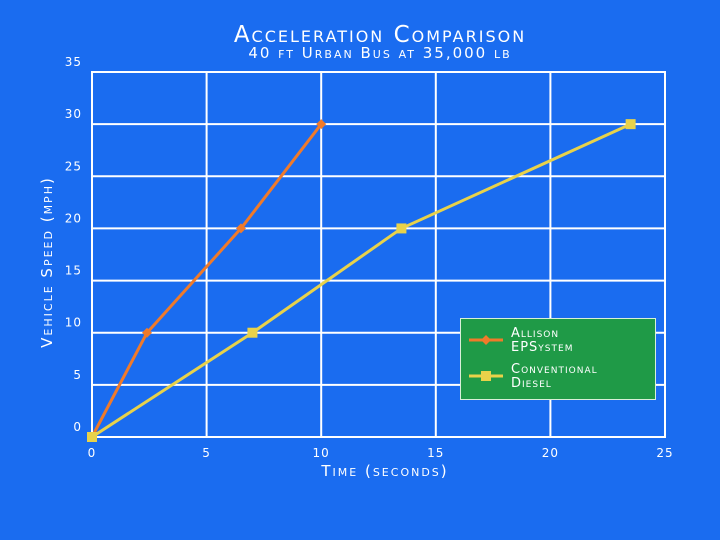 The image size is (720, 540). I want to click on chart-legend: Allison EPSystem Conventional Diesel, so click(558, 359).